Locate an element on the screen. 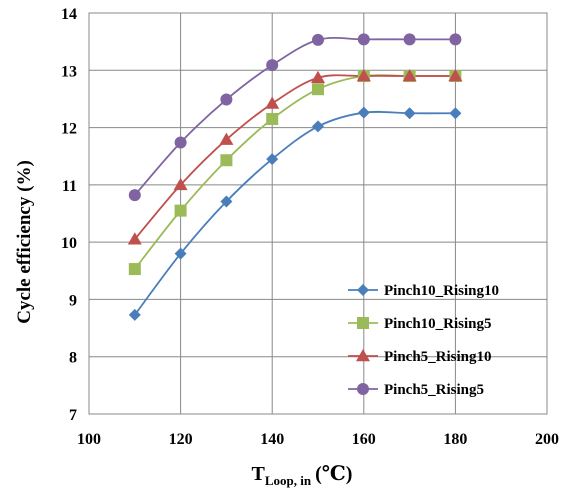 Image resolution: width=579 pixels, height=494 pixels. legend-marker-diamond is located at coordinates (363, 290).